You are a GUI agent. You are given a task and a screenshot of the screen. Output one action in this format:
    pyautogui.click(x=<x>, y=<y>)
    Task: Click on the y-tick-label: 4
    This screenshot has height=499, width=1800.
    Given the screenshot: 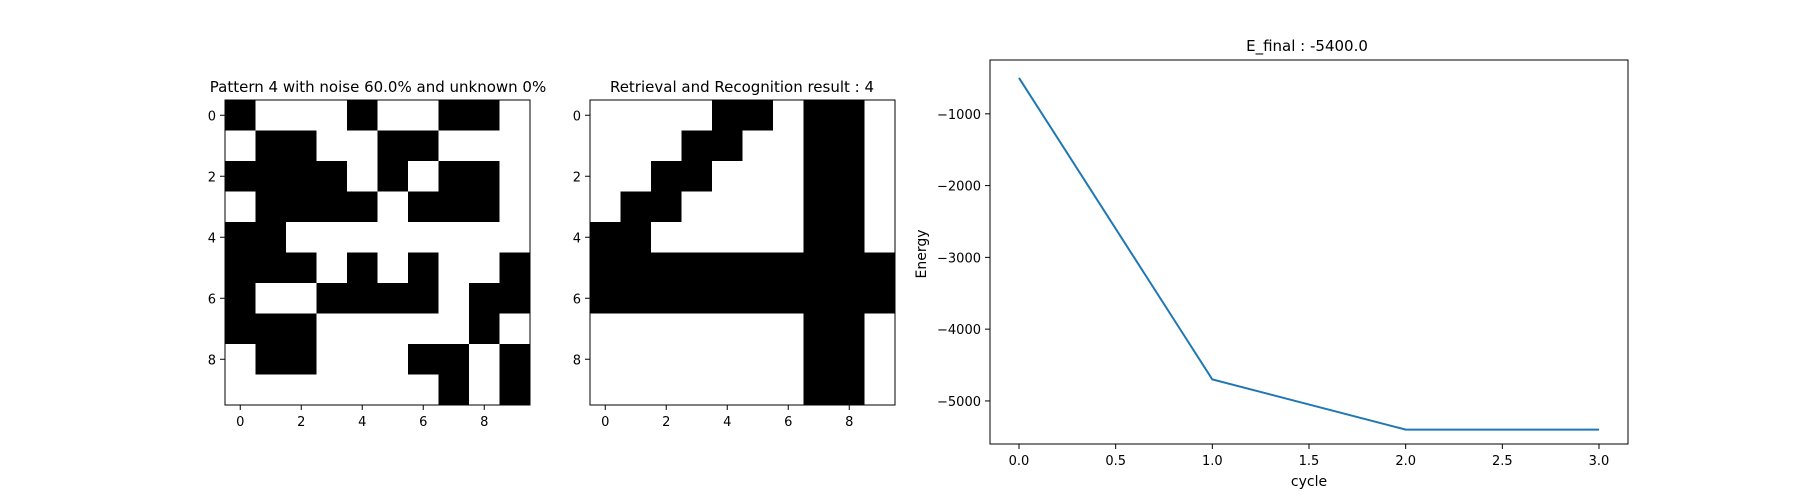 What is the action you would take?
    pyautogui.click(x=577, y=238)
    